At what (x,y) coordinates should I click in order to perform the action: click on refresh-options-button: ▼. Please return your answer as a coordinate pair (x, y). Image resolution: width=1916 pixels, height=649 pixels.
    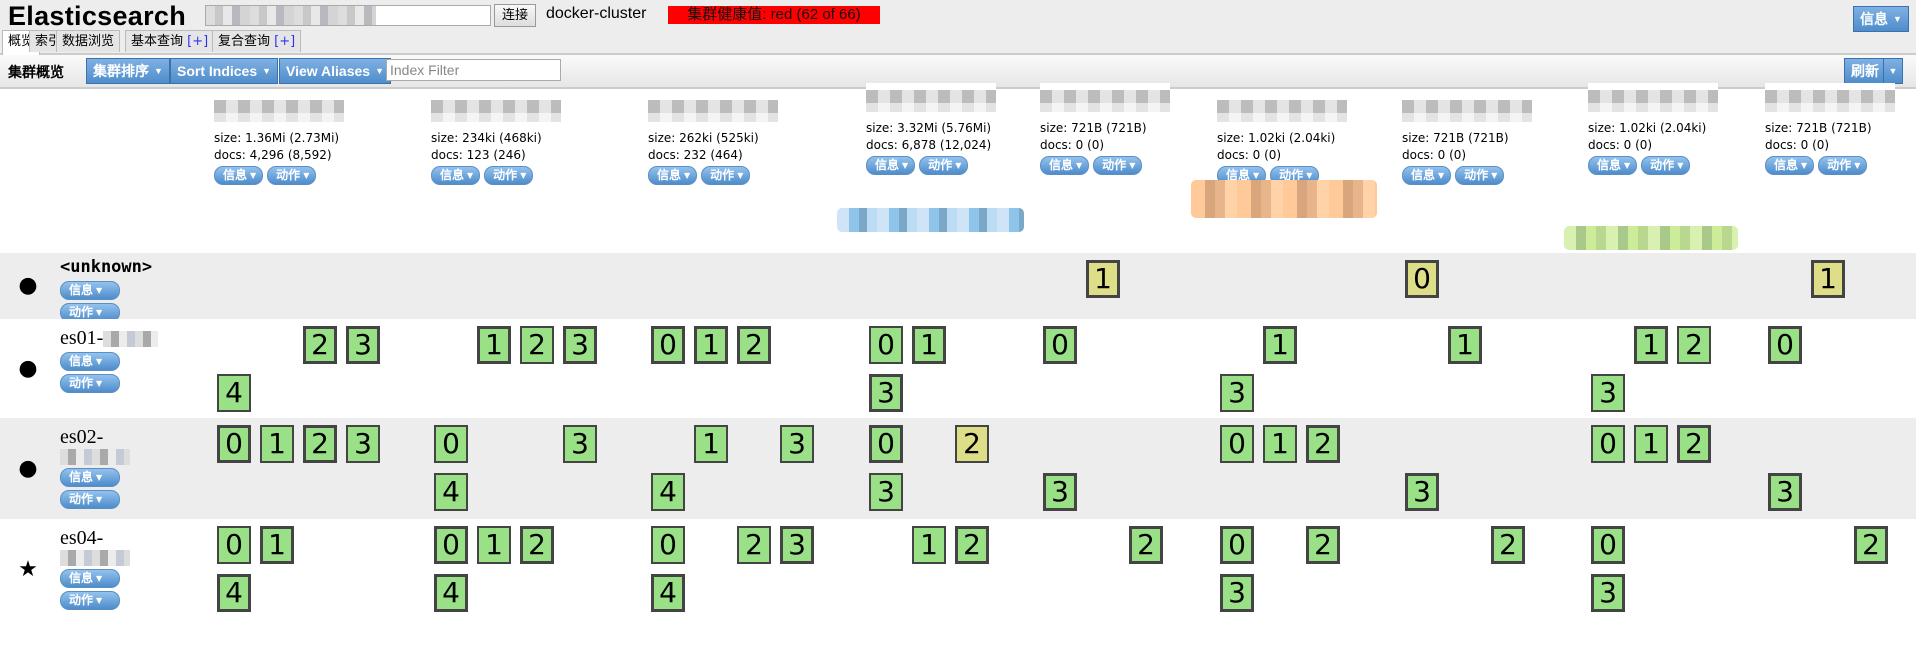
    Looking at the image, I should click on (1893, 71).